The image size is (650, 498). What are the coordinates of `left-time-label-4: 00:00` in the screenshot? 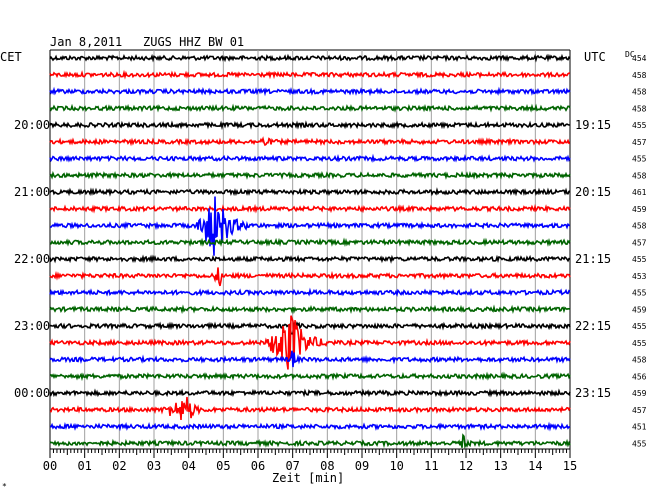 It's located at (32, 393).